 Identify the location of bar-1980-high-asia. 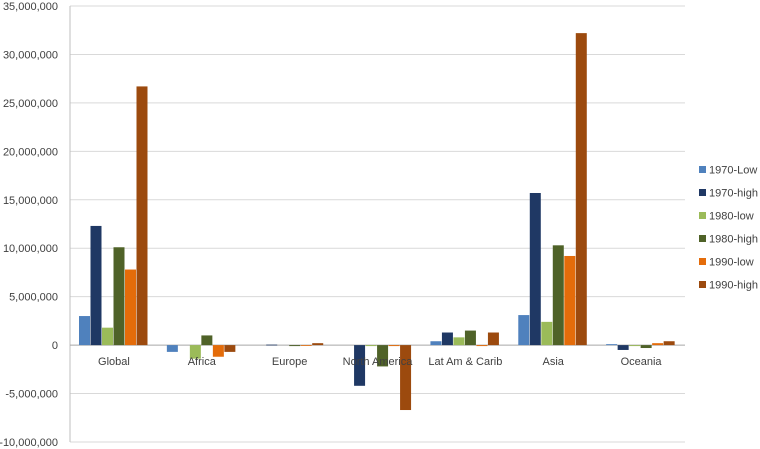
(558, 295).